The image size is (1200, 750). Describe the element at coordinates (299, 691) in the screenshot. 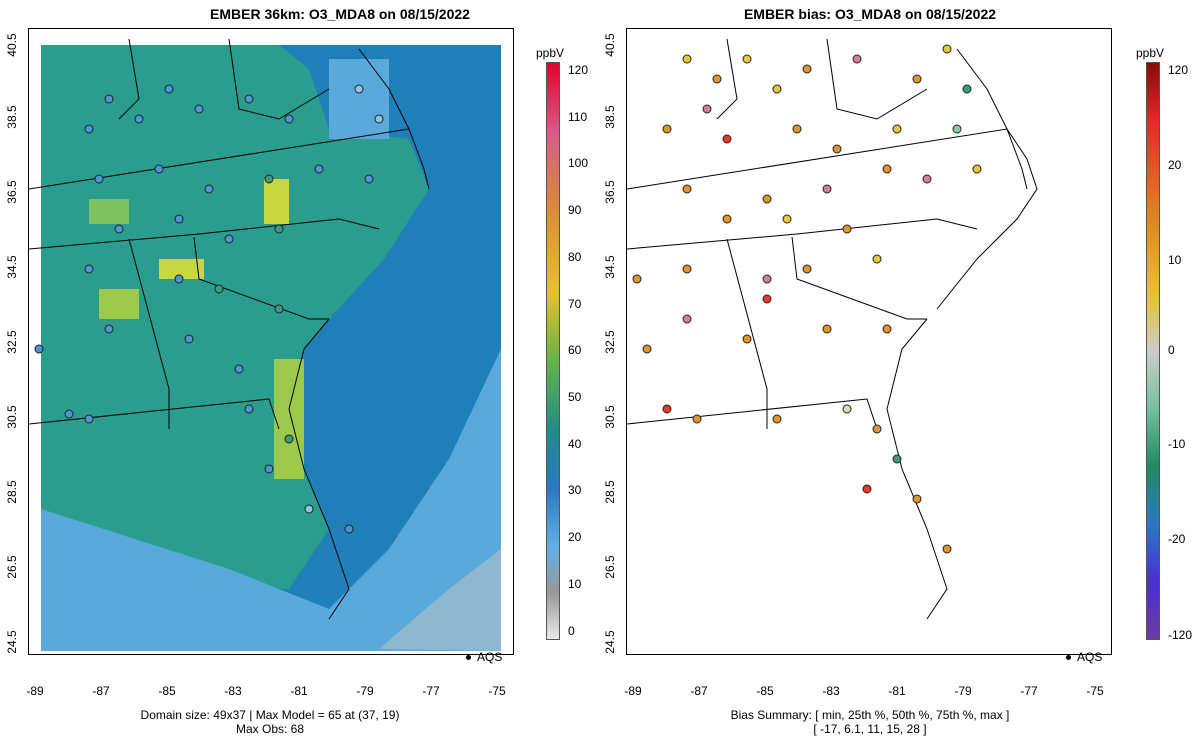

I see `x-tick: -81` at that location.